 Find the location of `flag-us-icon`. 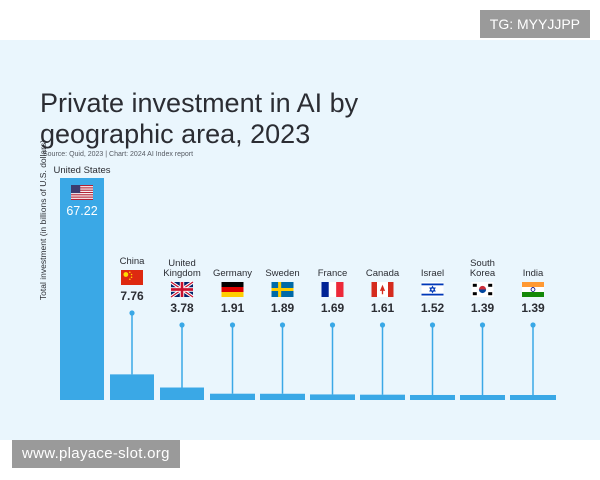

flag-us-icon is located at coordinates (82, 192).